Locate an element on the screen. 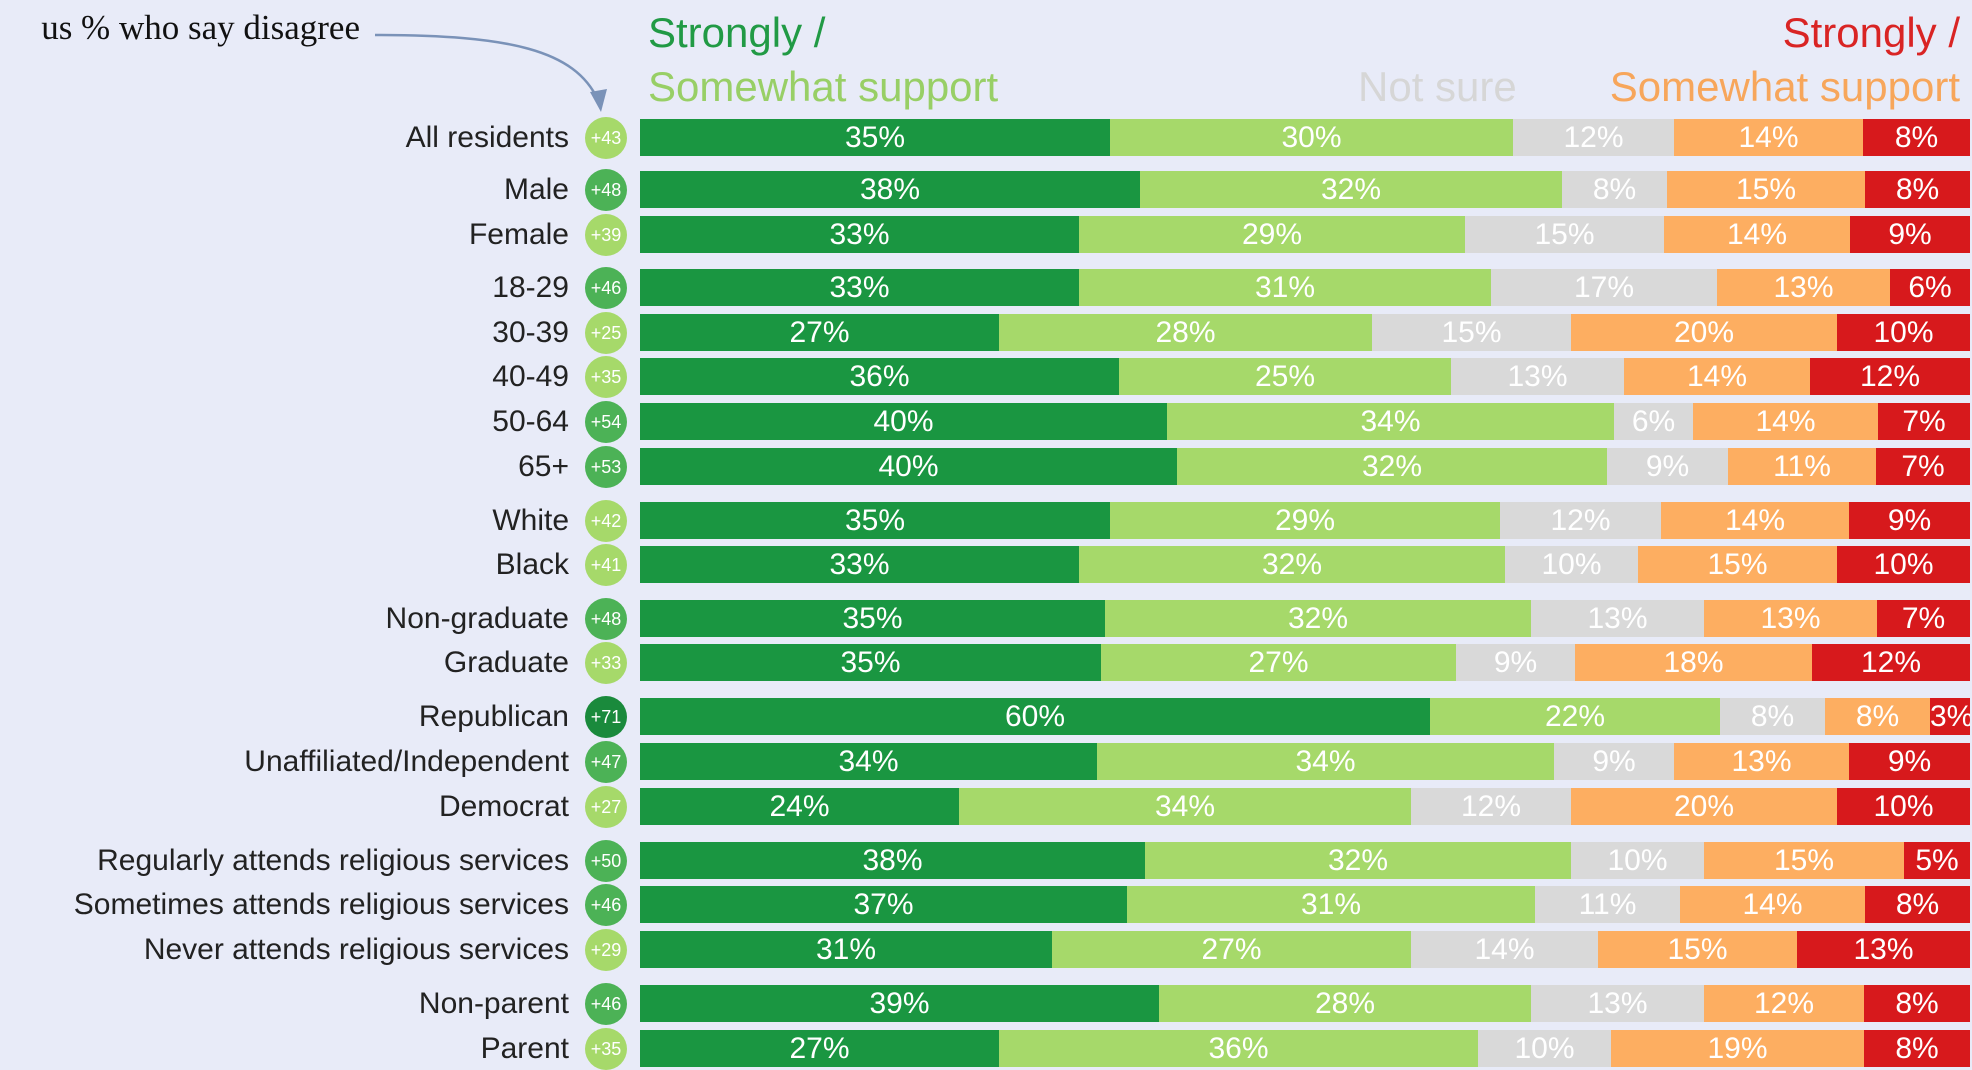 Image resolution: width=1972 pixels, height=1070 pixels. bar-segment-strongly-oppose: 6% is located at coordinates (1930, 287).